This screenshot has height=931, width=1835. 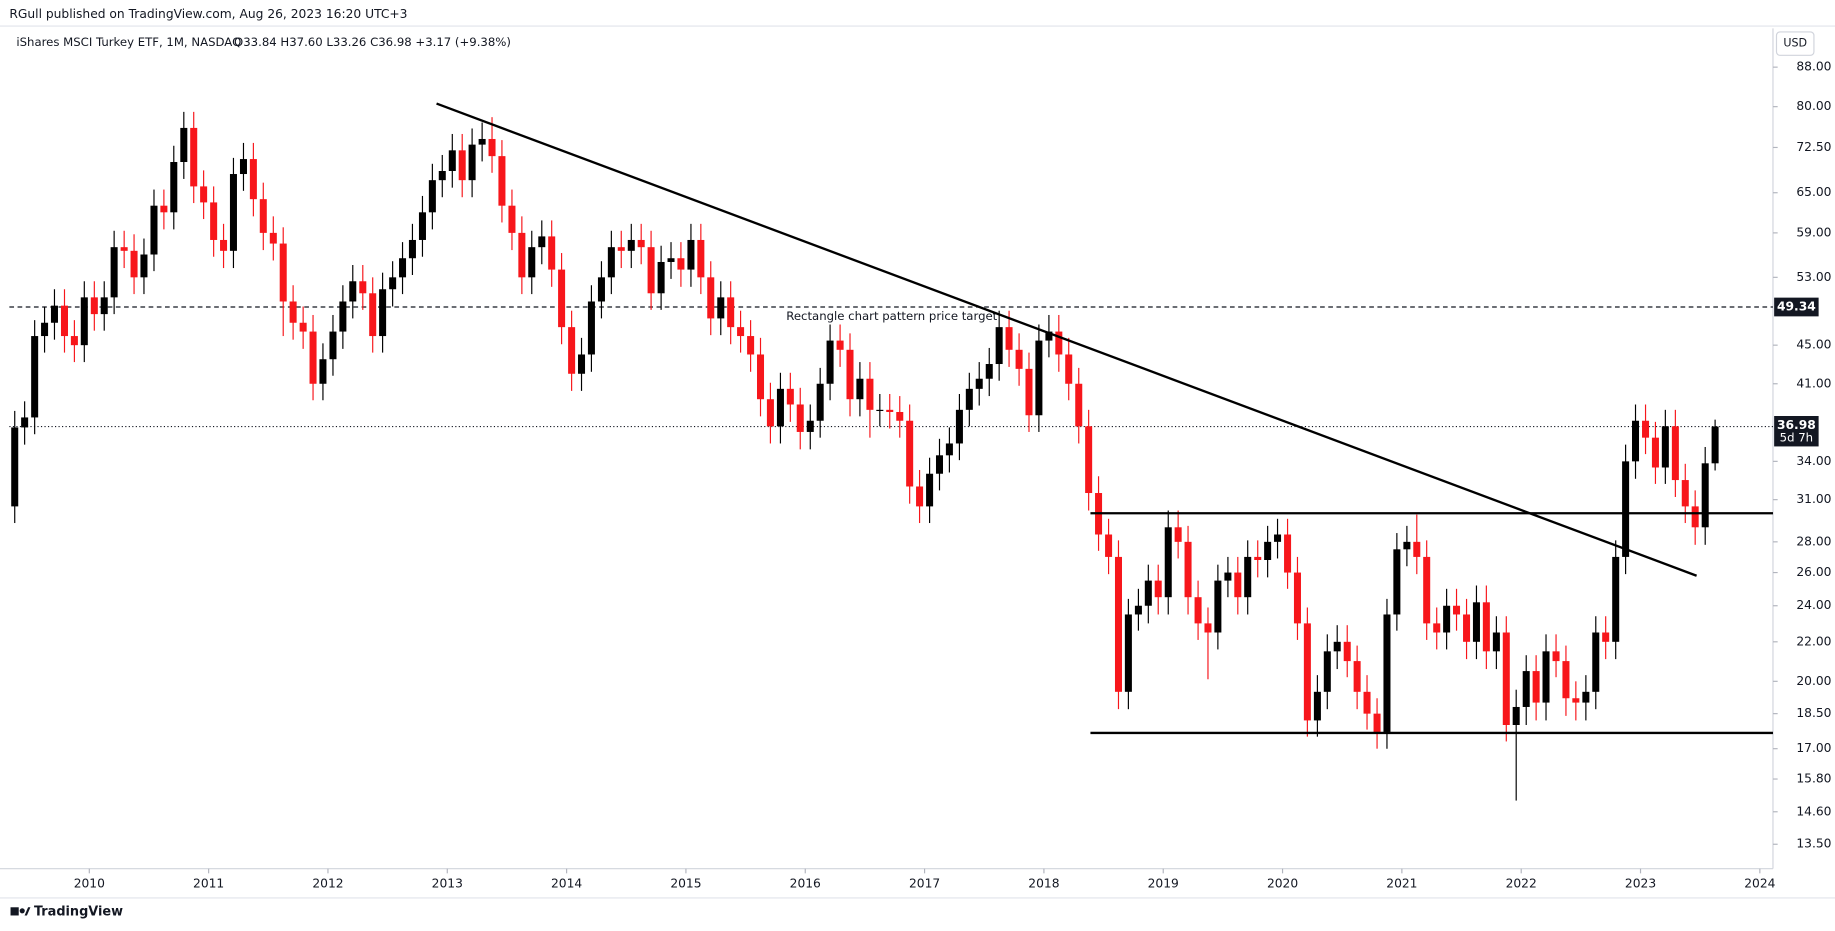 What do you see at coordinates (1796, 438) in the screenshot?
I see `last-price-countdown: 5d 7h` at bounding box center [1796, 438].